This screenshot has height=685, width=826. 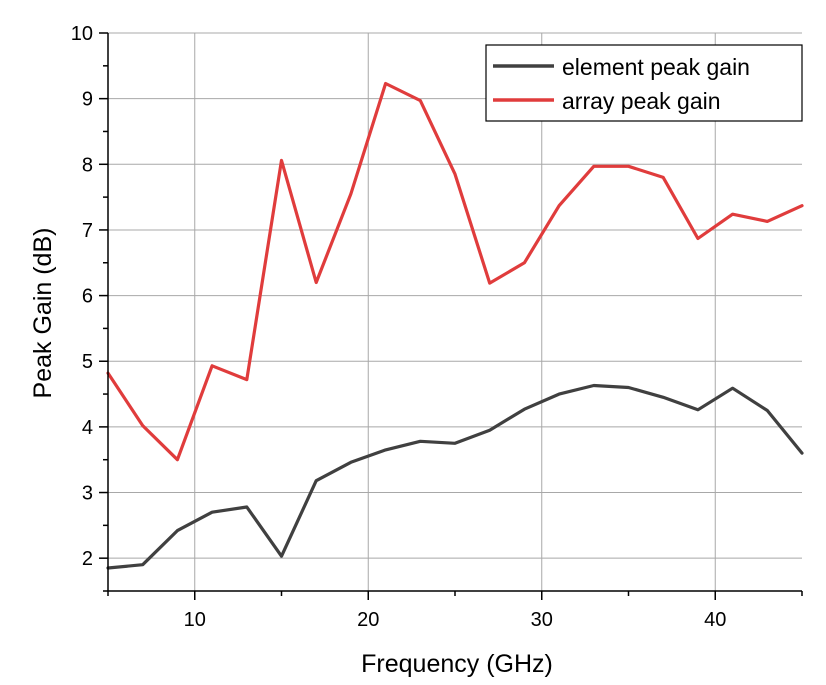 I want to click on y-tick-label: 2, so click(x=87, y=559).